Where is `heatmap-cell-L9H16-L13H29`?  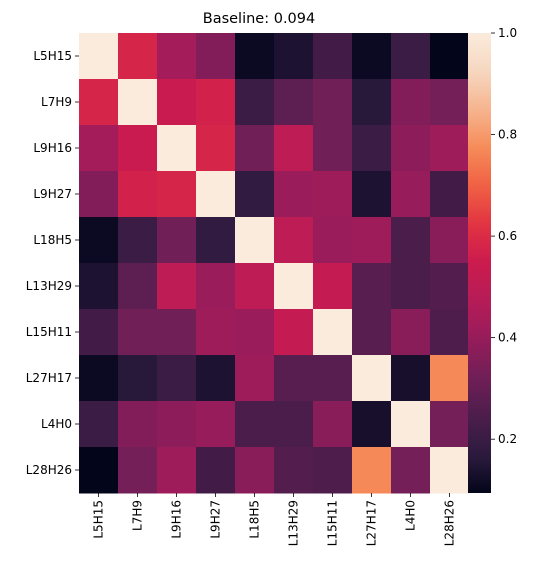
heatmap-cell-L9H16-L13H29 is located at coordinates (294, 148).